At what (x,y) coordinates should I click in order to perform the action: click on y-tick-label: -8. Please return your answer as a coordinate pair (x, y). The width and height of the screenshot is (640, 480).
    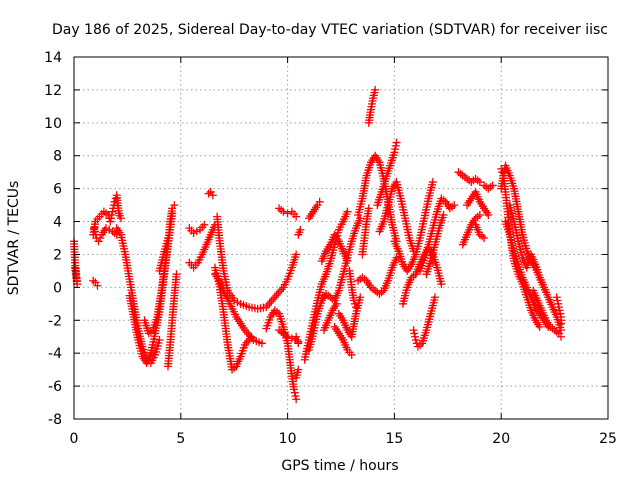
    Looking at the image, I should click on (55, 420).